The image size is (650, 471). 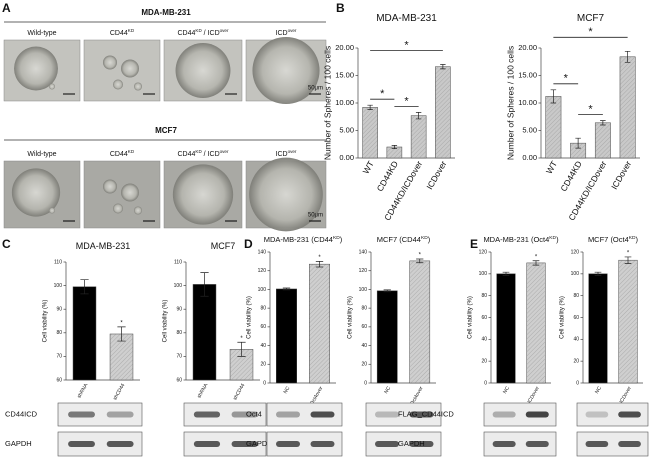 What do you see at coordinates (224, 151) in the screenshot?
I see `image-label-part: over` at bounding box center [224, 151].